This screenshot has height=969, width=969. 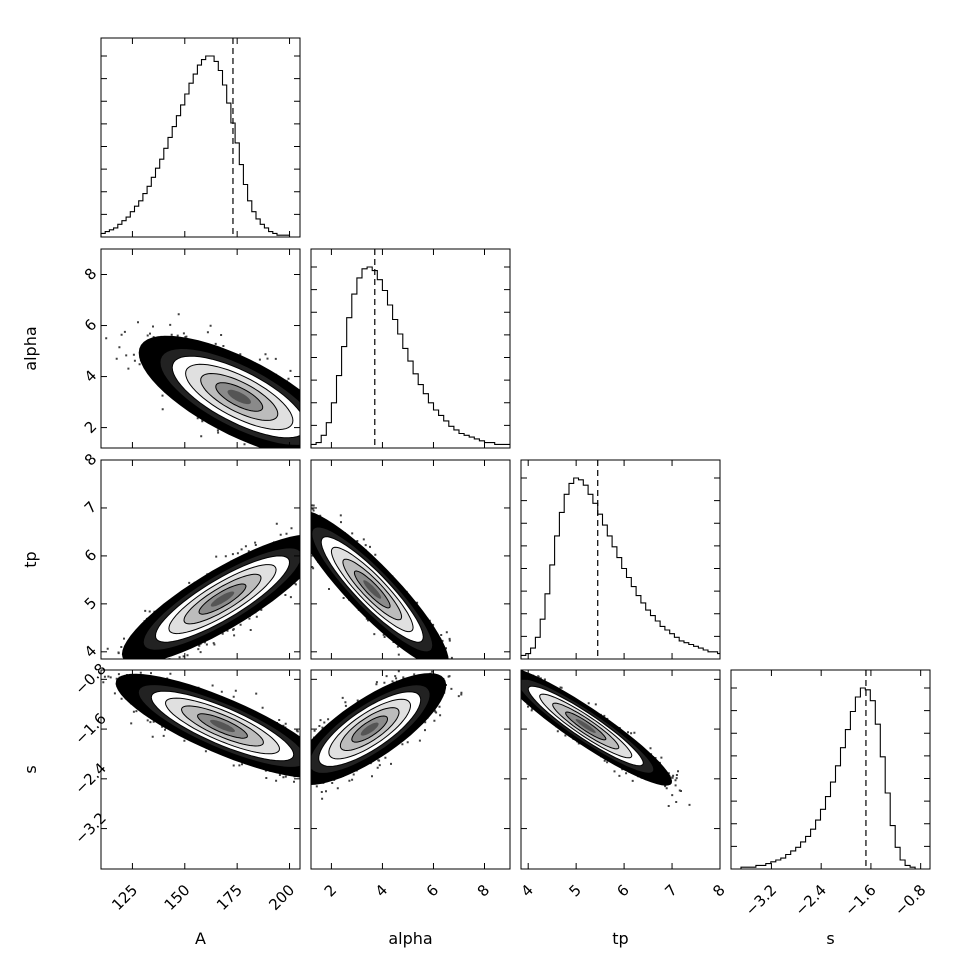 What do you see at coordinates (30, 769) in the screenshot?
I see `y-axis-label-s: s` at bounding box center [30, 769].